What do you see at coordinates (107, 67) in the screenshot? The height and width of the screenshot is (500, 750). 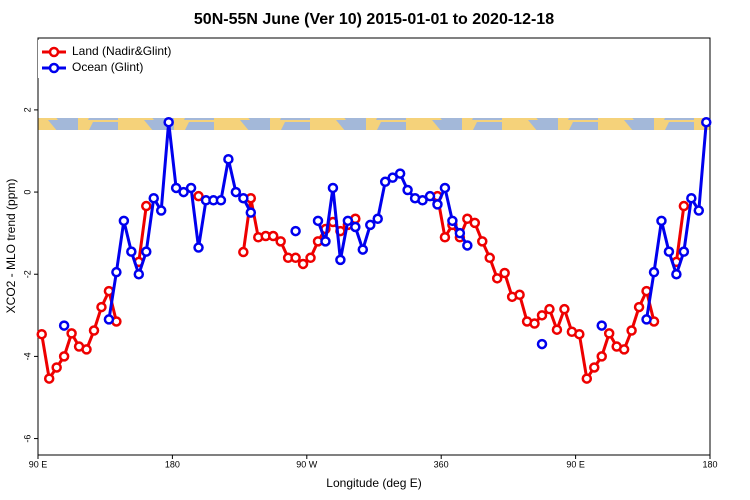 I see `legend-label: Ocean (Glint)` at bounding box center [107, 67].